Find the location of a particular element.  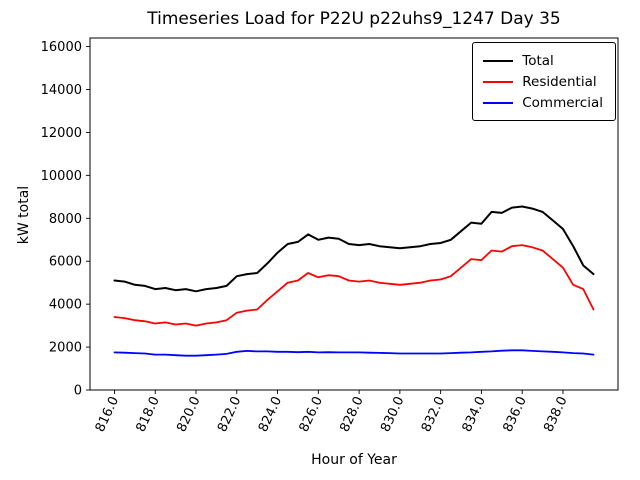

y-tick-label: 6000 is located at coordinates (65, 262).